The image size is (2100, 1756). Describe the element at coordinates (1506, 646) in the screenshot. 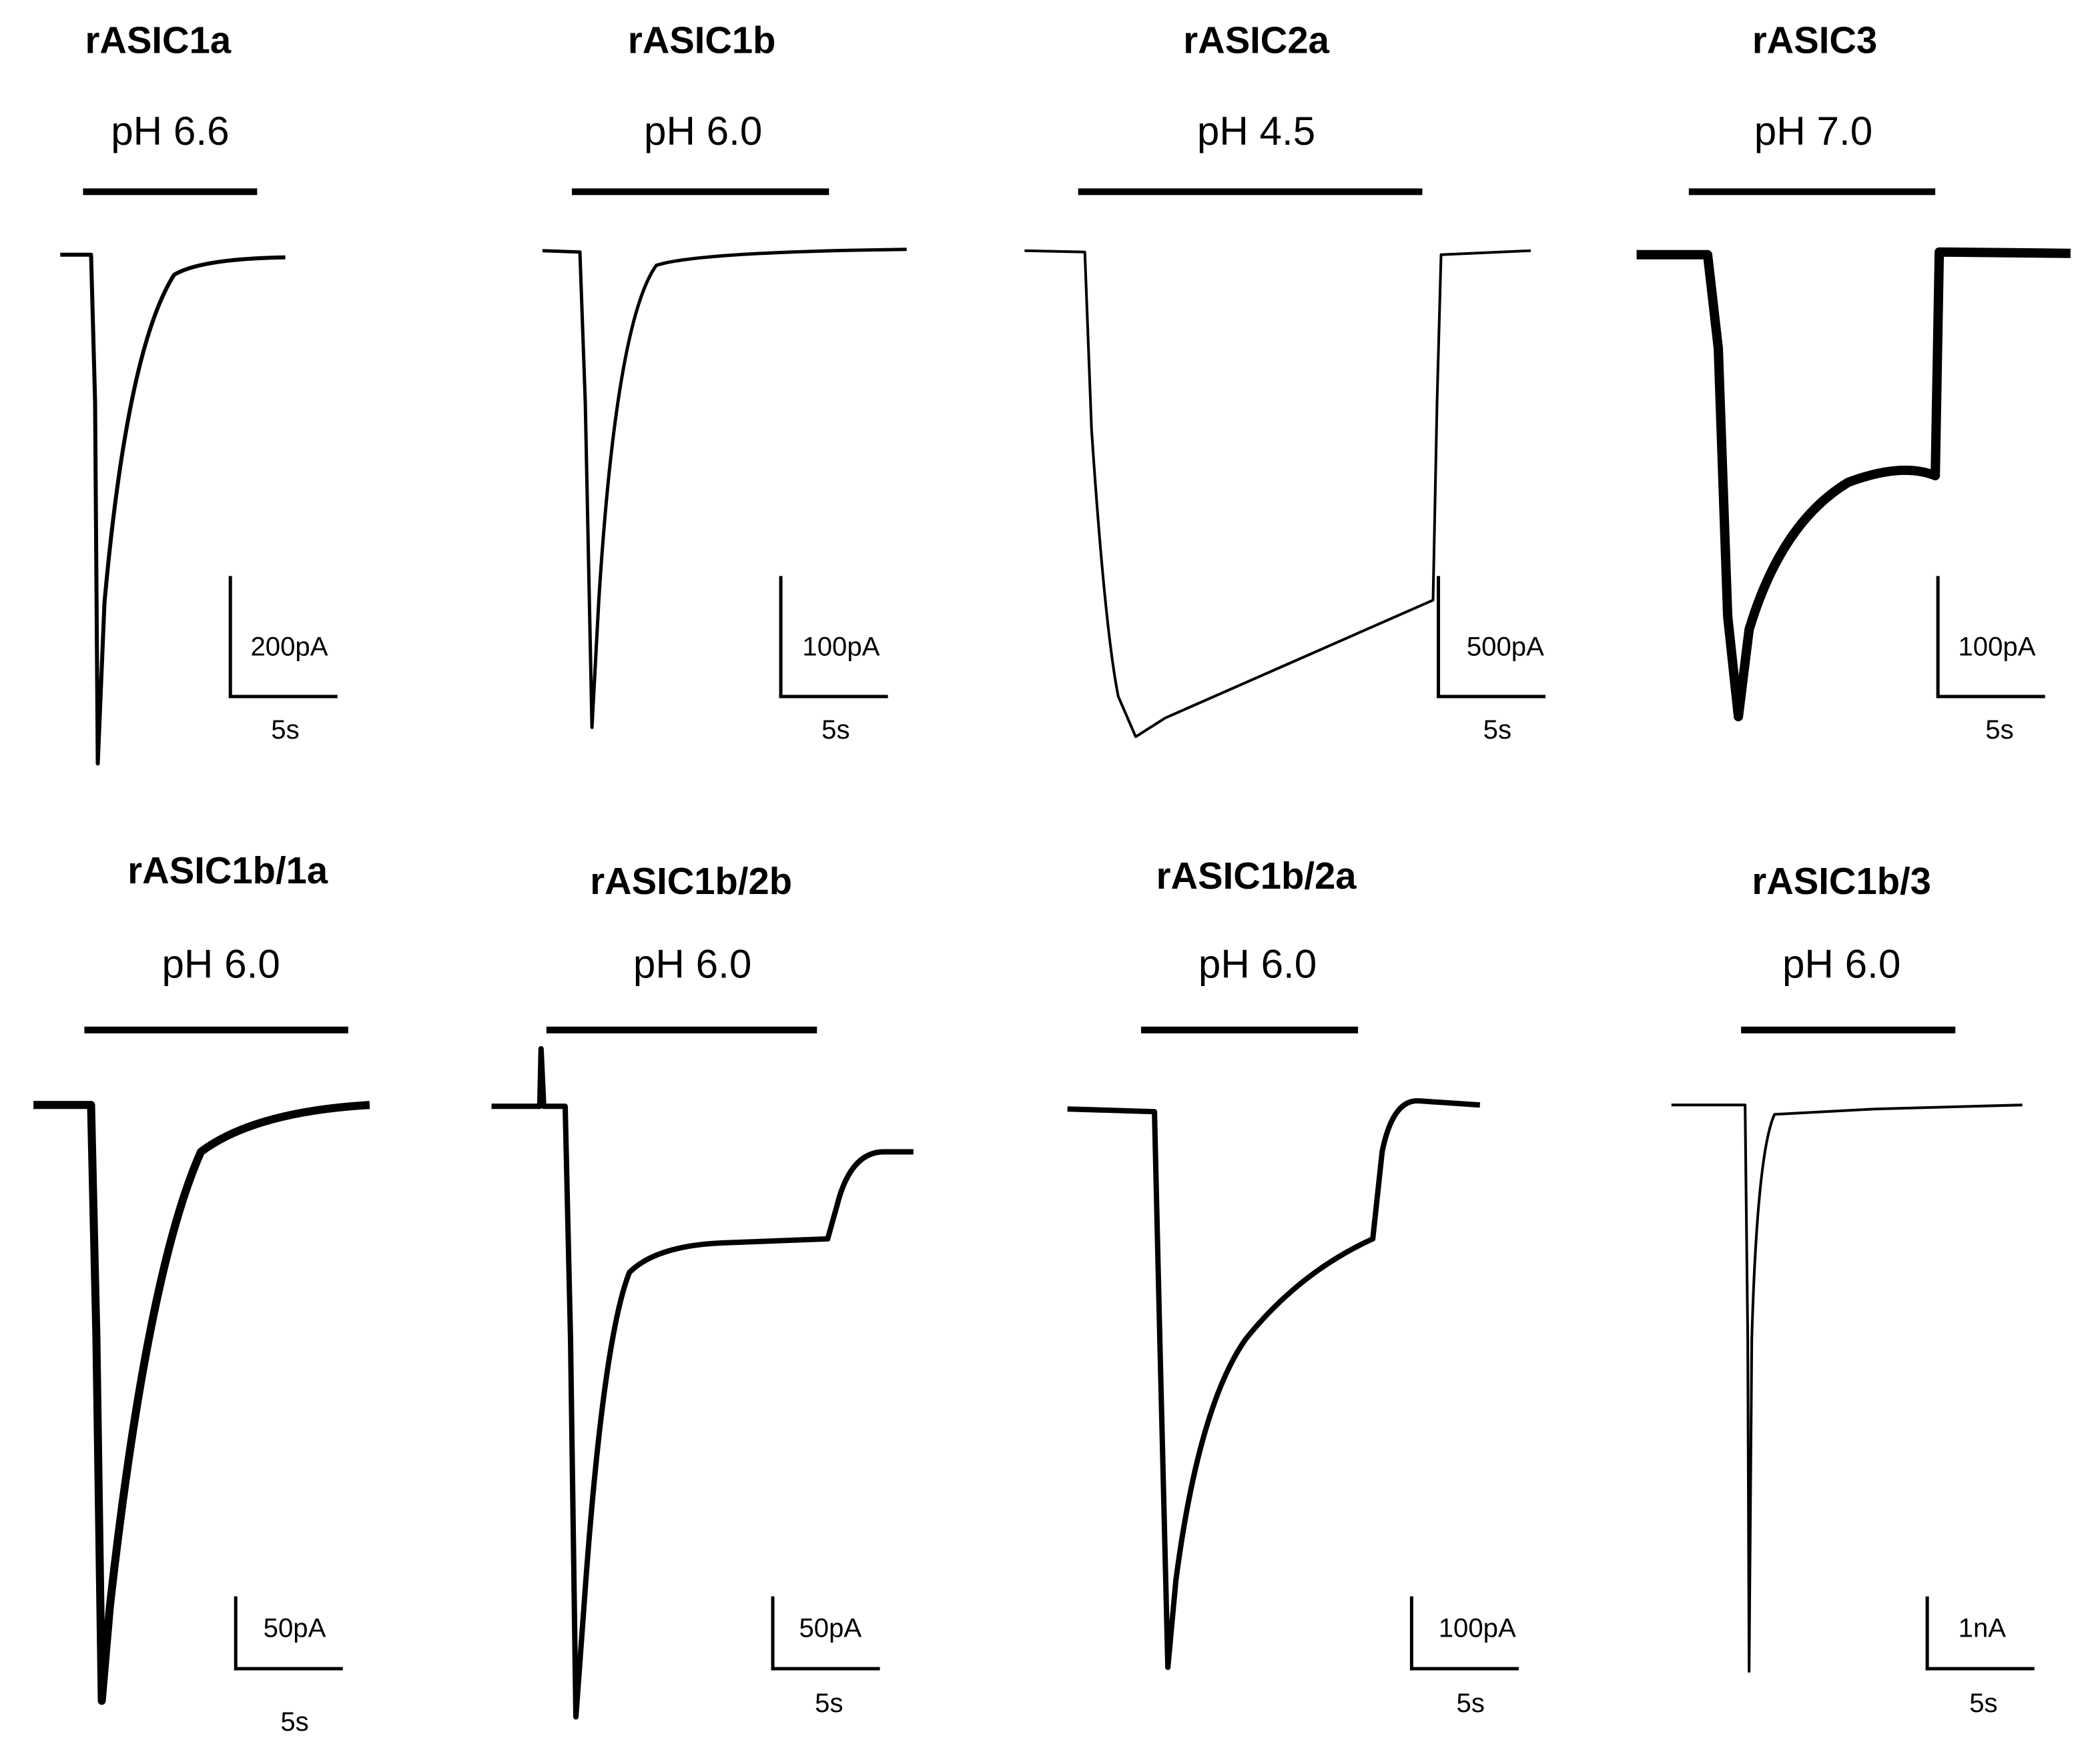

I see `current-scale-label: 500pA` at that location.